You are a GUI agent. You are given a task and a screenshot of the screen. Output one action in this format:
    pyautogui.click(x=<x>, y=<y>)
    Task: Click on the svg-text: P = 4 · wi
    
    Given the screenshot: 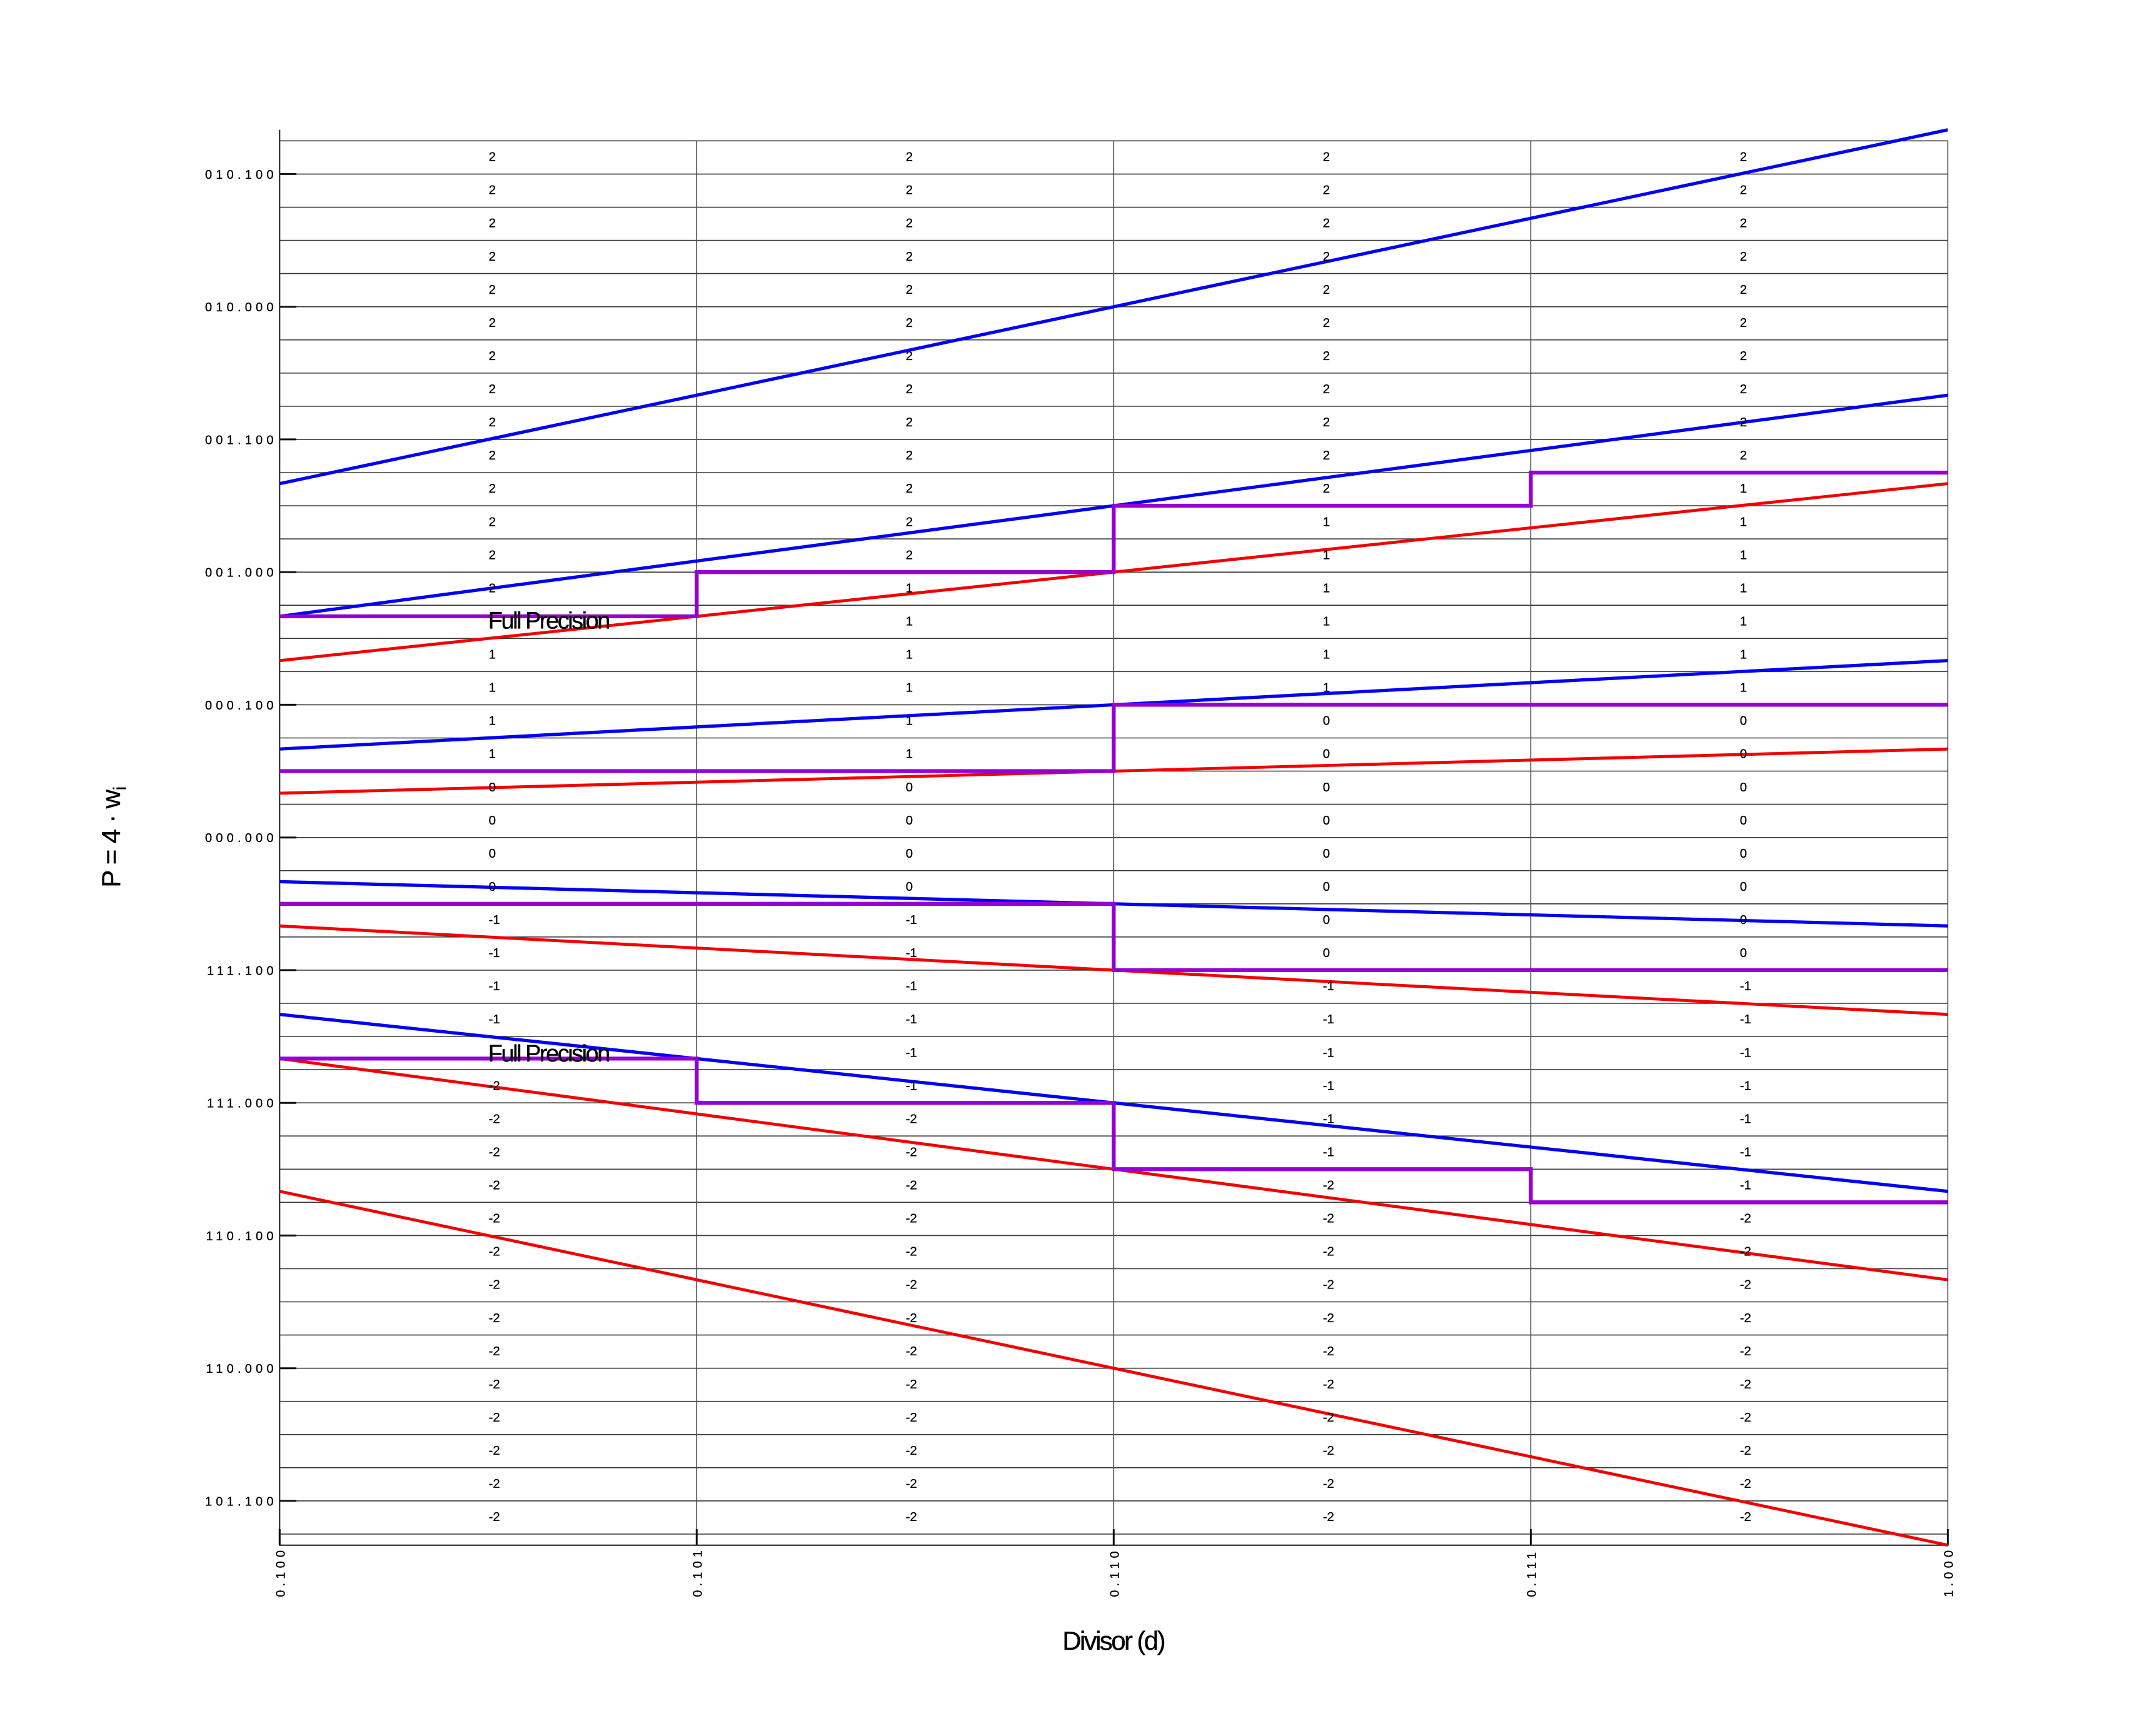 What is the action you would take?
    pyautogui.click(x=113, y=838)
    